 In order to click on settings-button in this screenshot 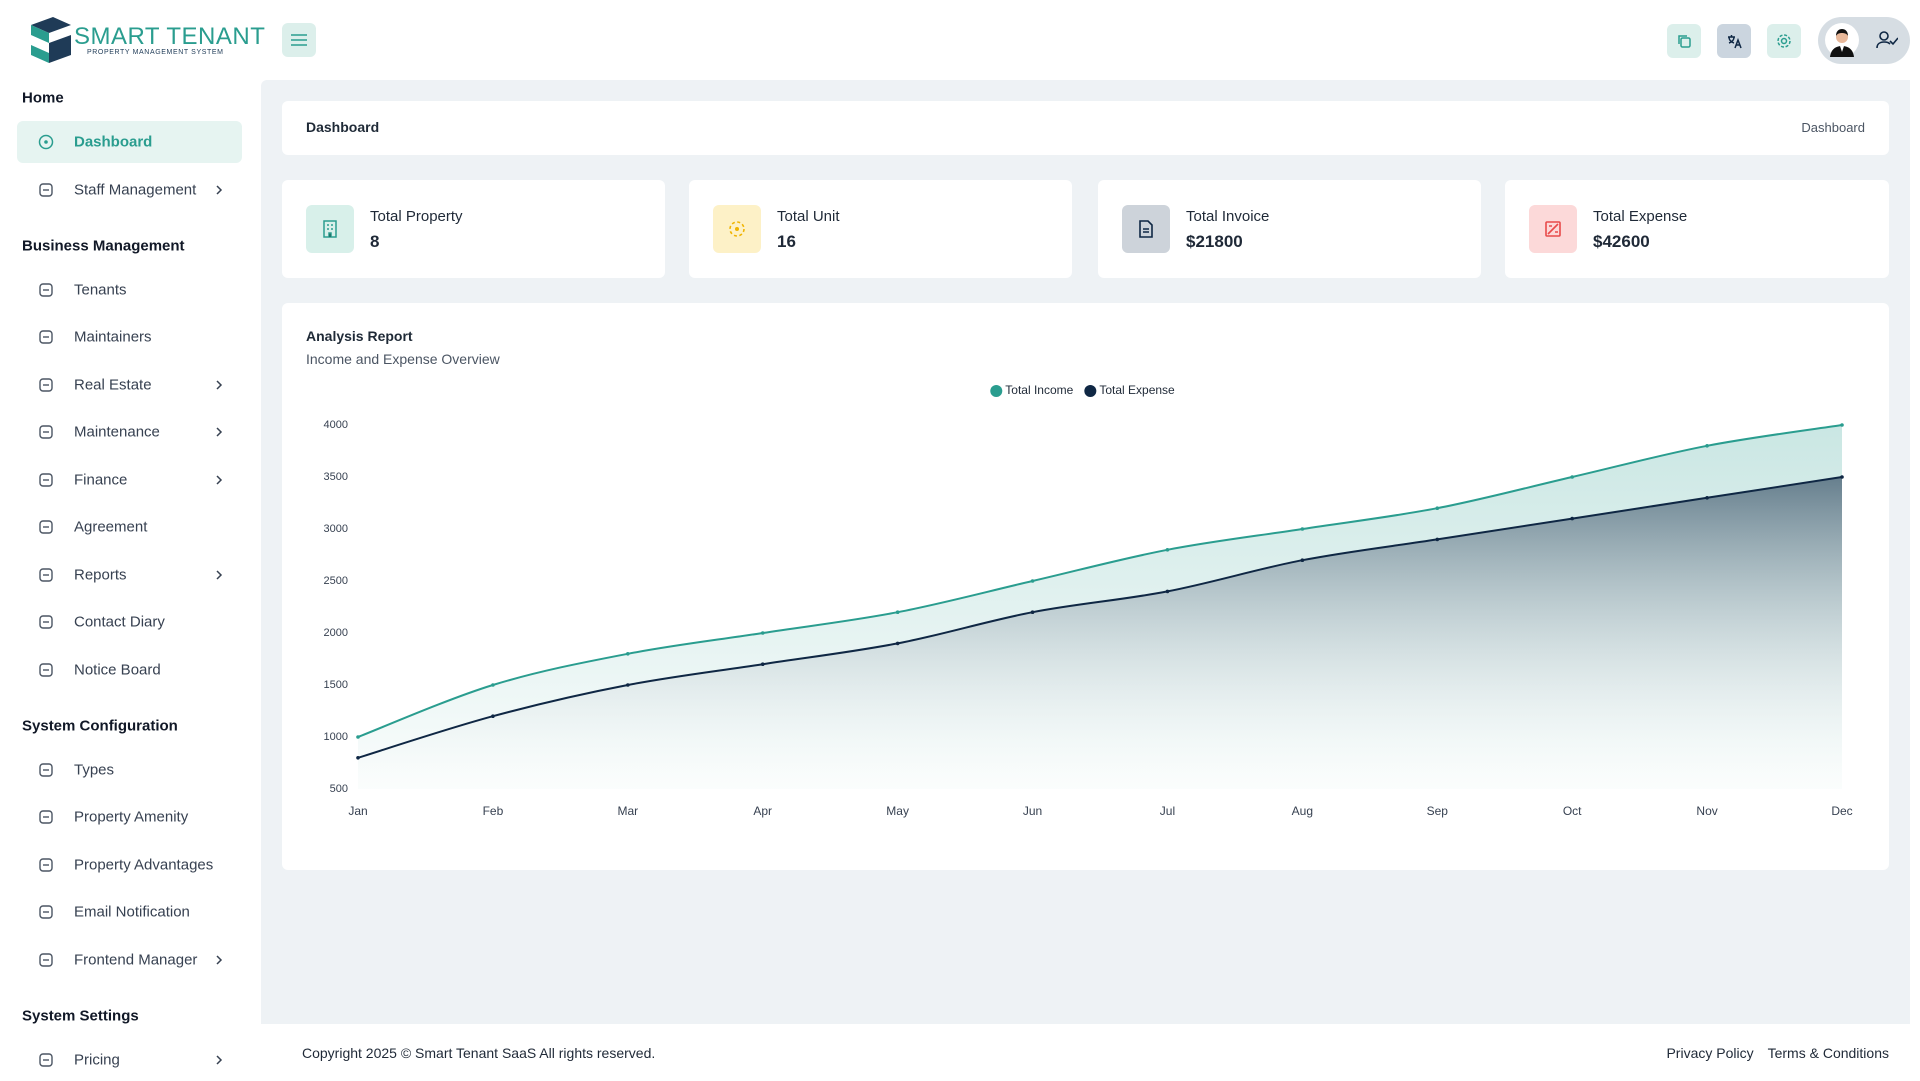, I will do `click(1784, 41)`.